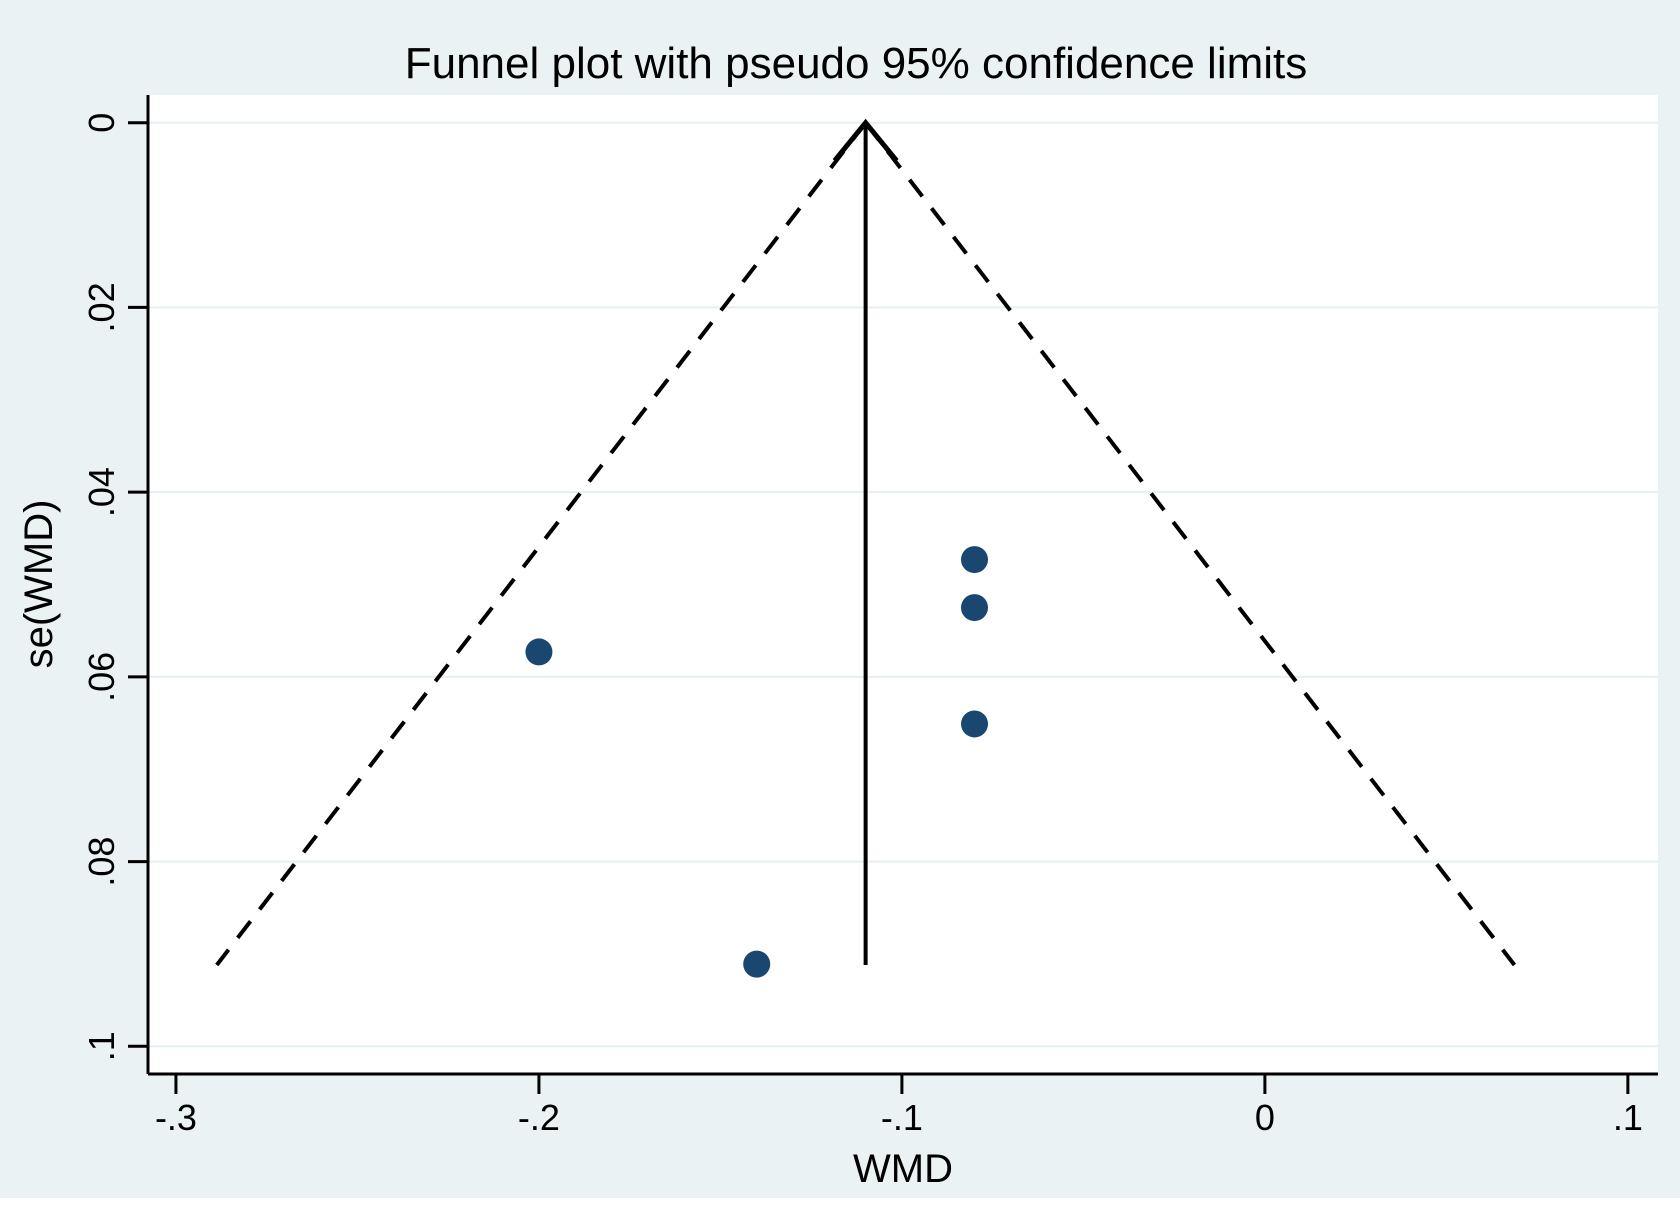  Describe the element at coordinates (865, 542) in the screenshot. I see `pooled-estimate-line` at that location.